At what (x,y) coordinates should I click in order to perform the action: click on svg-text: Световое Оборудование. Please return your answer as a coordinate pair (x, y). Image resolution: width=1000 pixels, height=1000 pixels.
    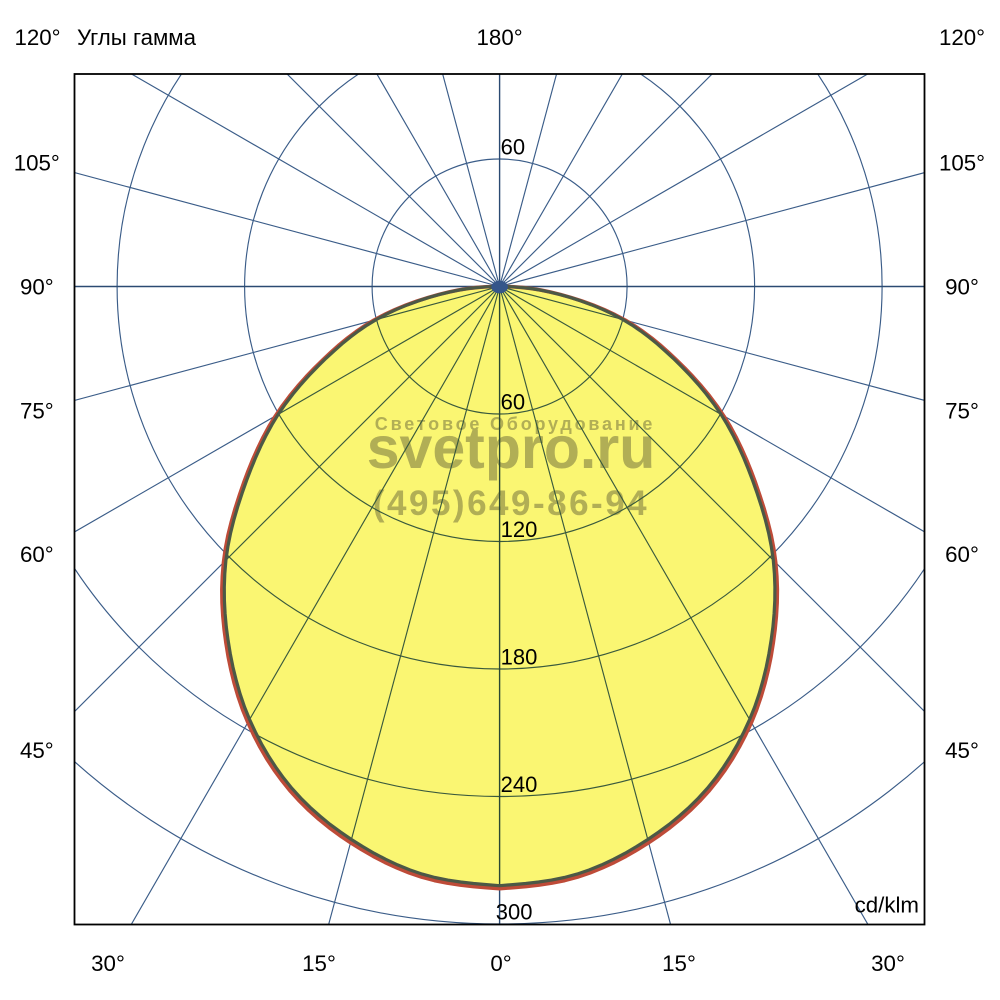
    Looking at the image, I should click on (515, 424).